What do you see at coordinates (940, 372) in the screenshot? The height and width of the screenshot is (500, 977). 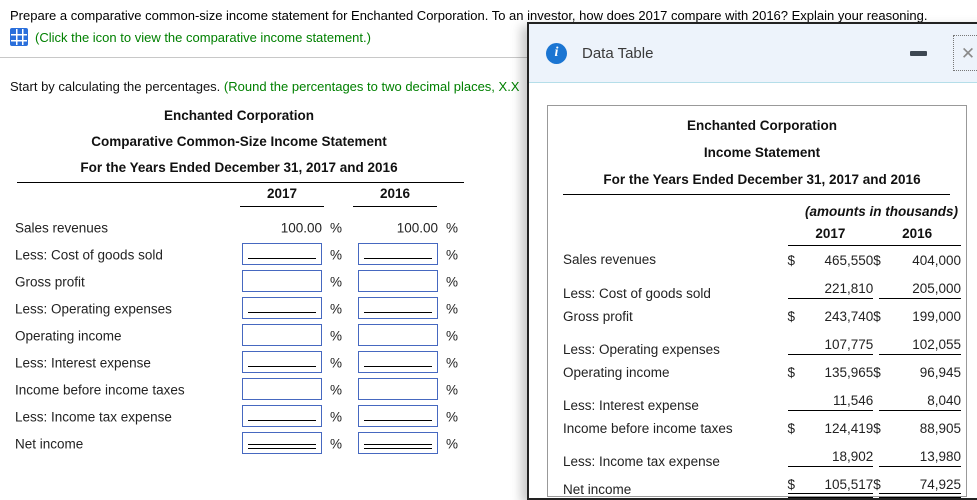 I see `amount-2016: 96,945` at bounding box center [940, 372].